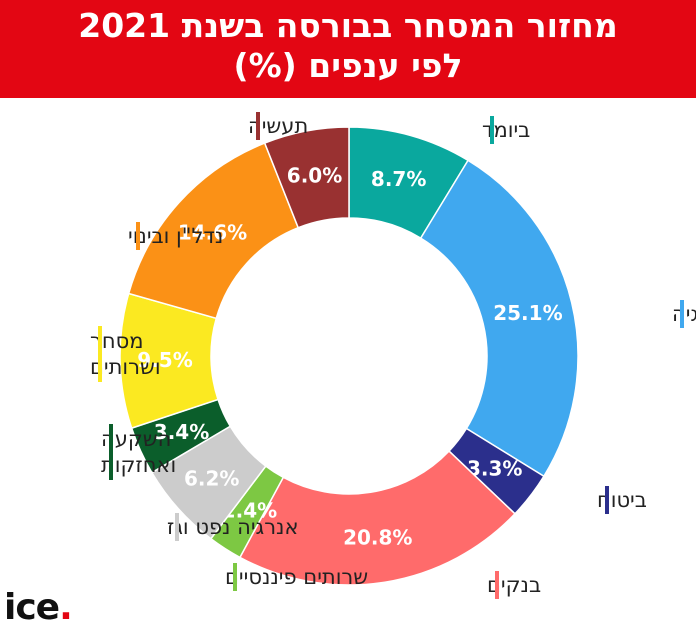  What do you see at coordinates (32, 607) in the screenshot?
I see `logo-text: ice` at bounding box center [32, 607].